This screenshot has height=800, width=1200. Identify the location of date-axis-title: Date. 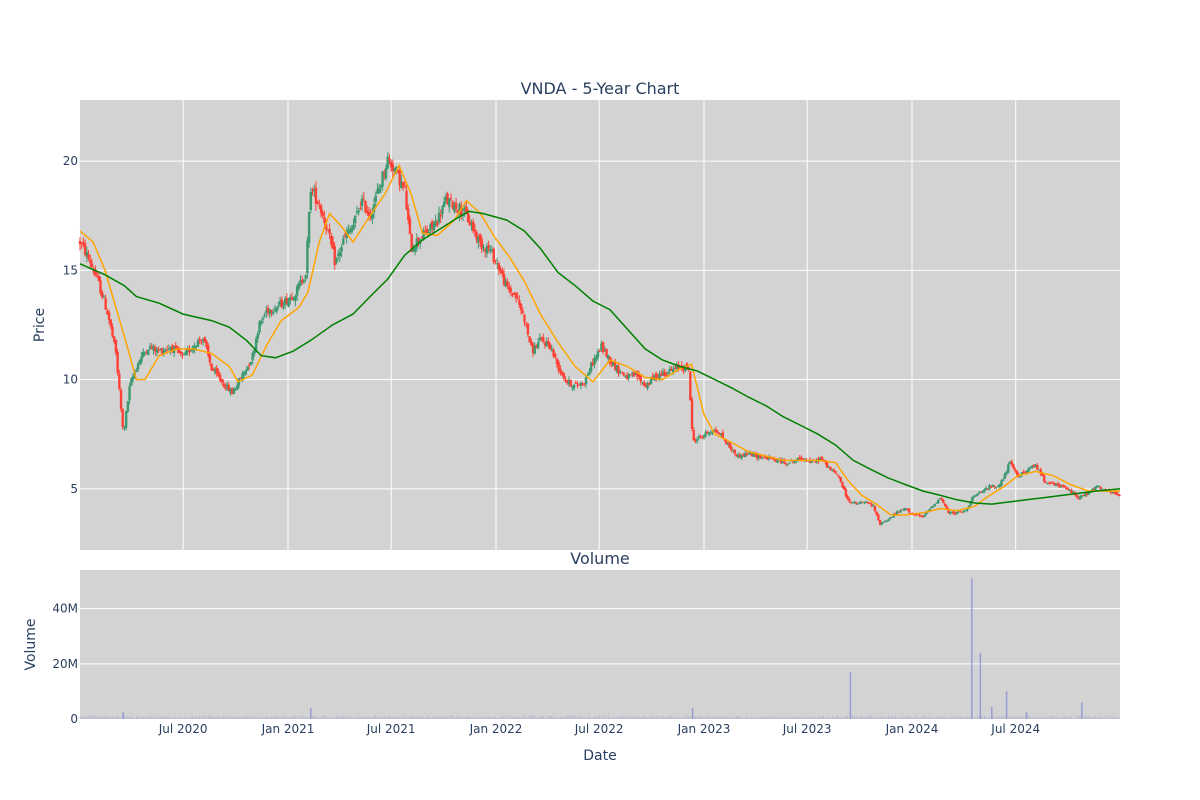
(599, 756).